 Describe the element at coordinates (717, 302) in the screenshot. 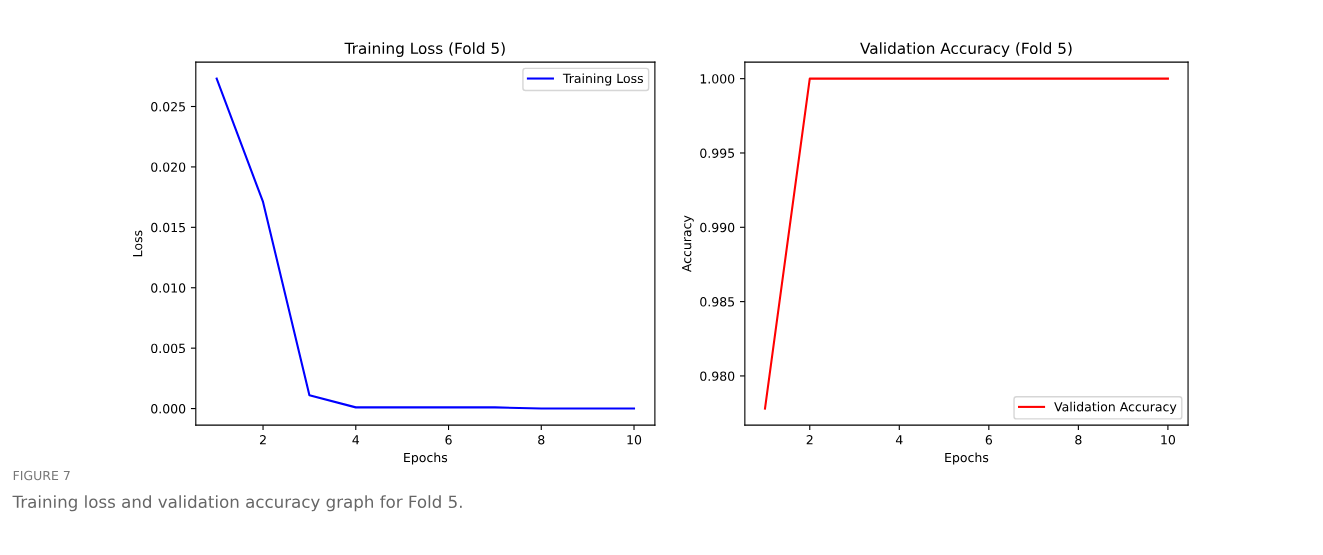

I see `y-tick-label: 0.985` at that location.